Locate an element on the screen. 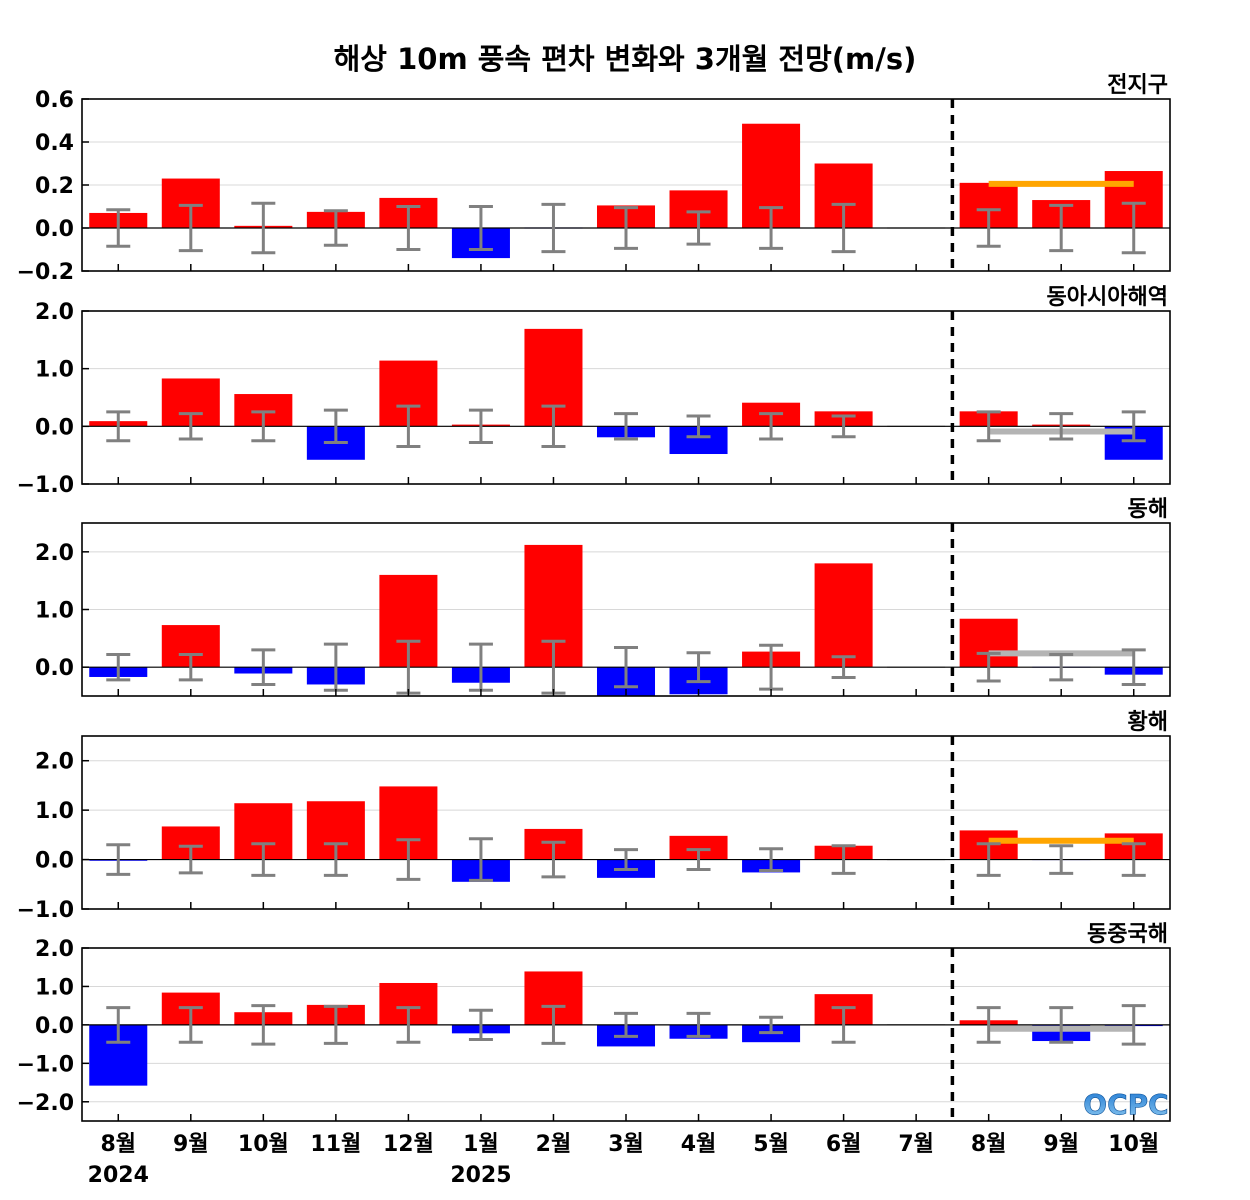  y-tick-label: −2.0 is located at coordinates (45, 1103).